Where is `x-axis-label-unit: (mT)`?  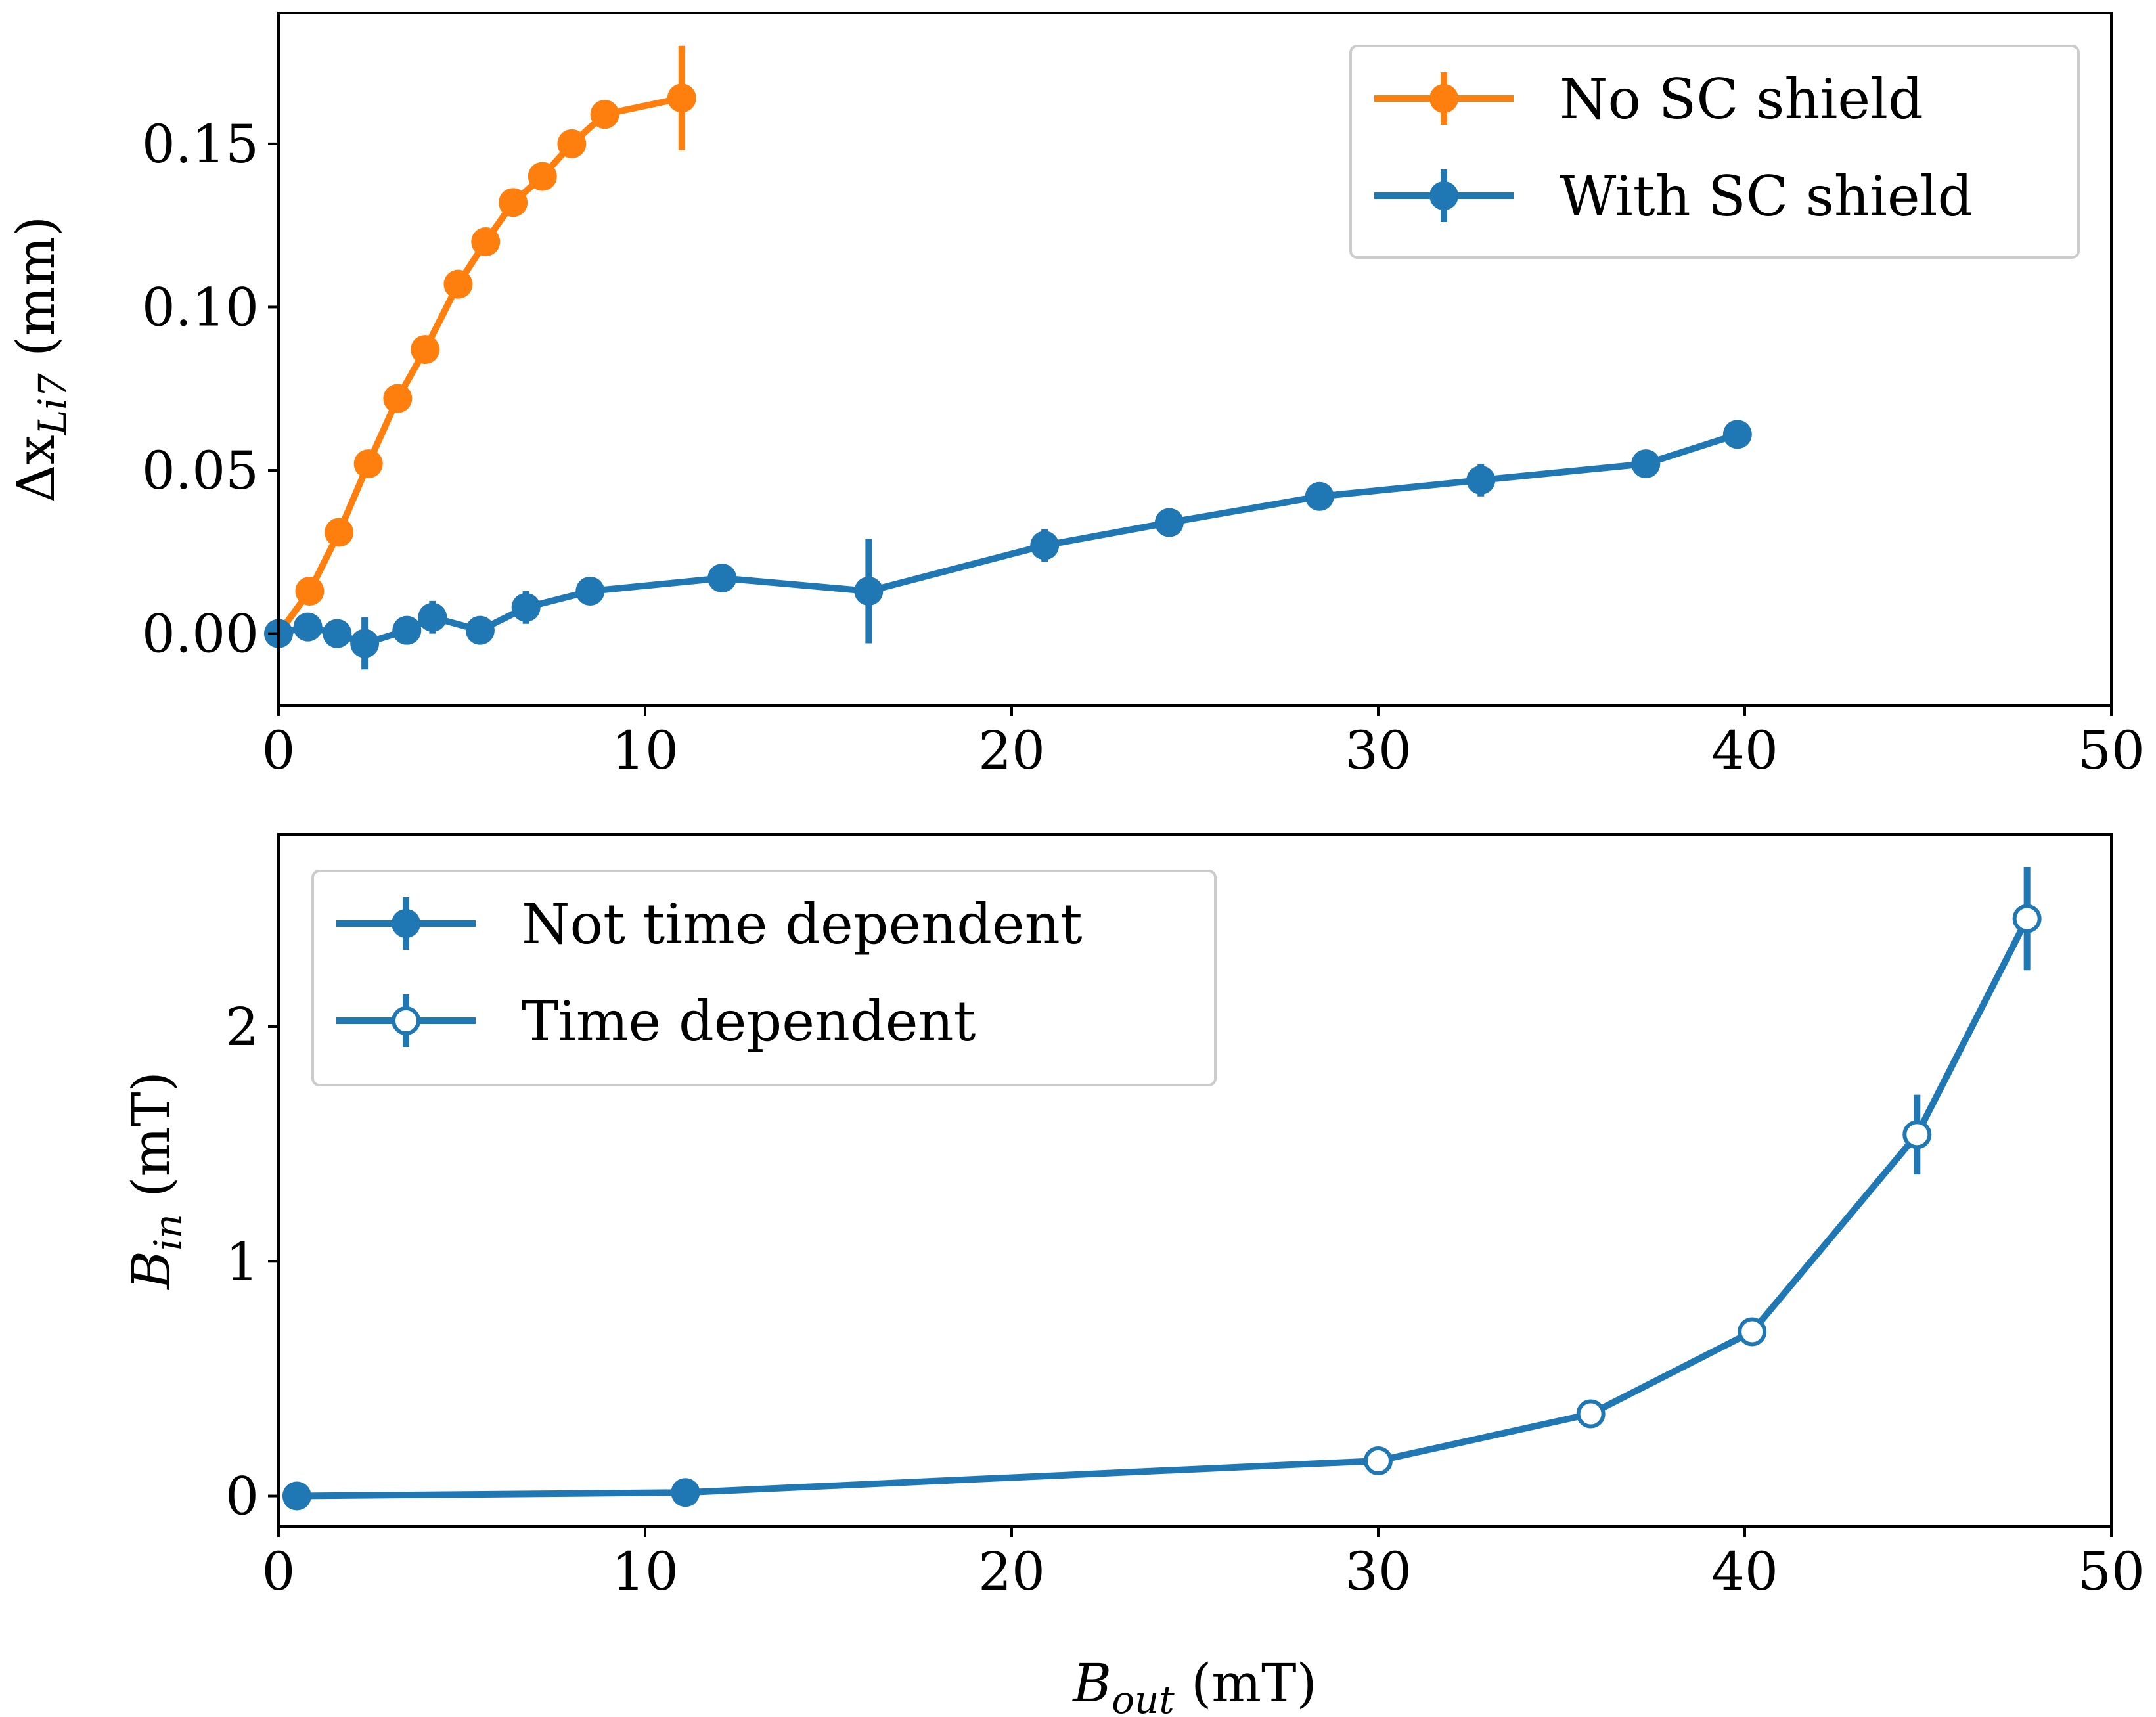
x-axis-label-unit: (mT) is located at coordinates (1246, 1683).